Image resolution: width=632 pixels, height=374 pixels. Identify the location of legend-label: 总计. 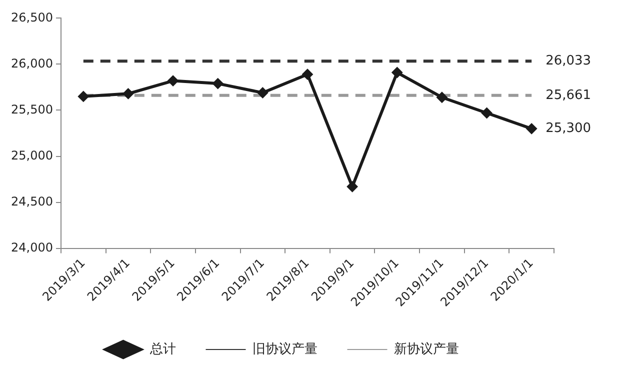
(162, 349).